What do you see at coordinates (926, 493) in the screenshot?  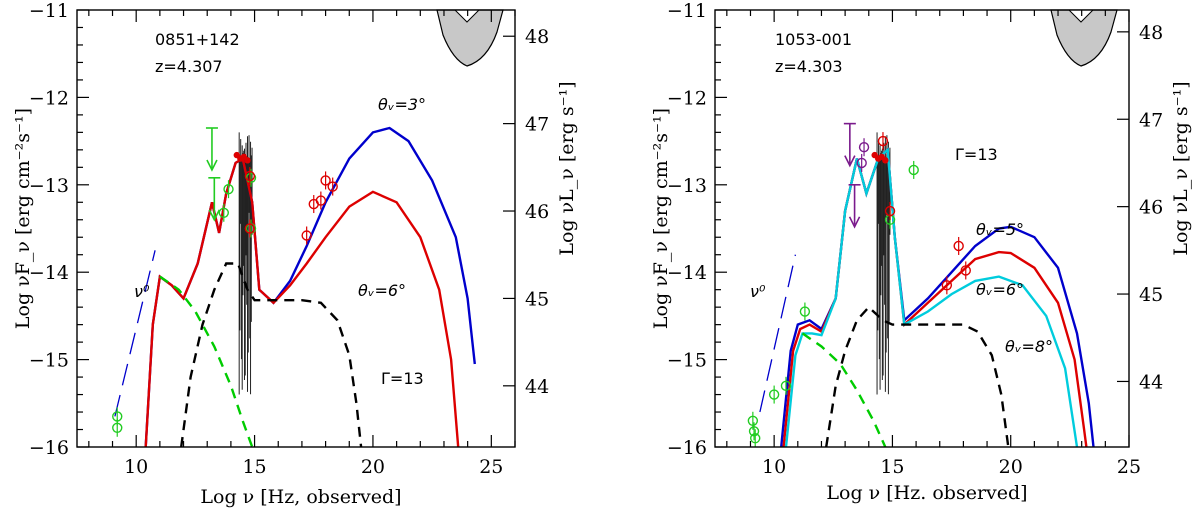 I see `x-axis-label: Log ν [Hz. observed]` at bounding box center [926, 493].